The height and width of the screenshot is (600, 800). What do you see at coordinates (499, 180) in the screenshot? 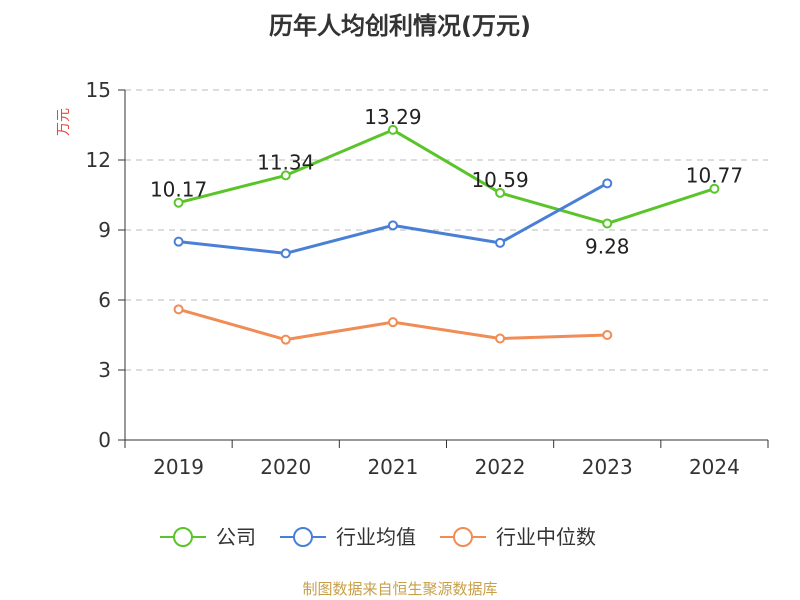
I see `data-label: 10.59` at bounding box center [499, 180].